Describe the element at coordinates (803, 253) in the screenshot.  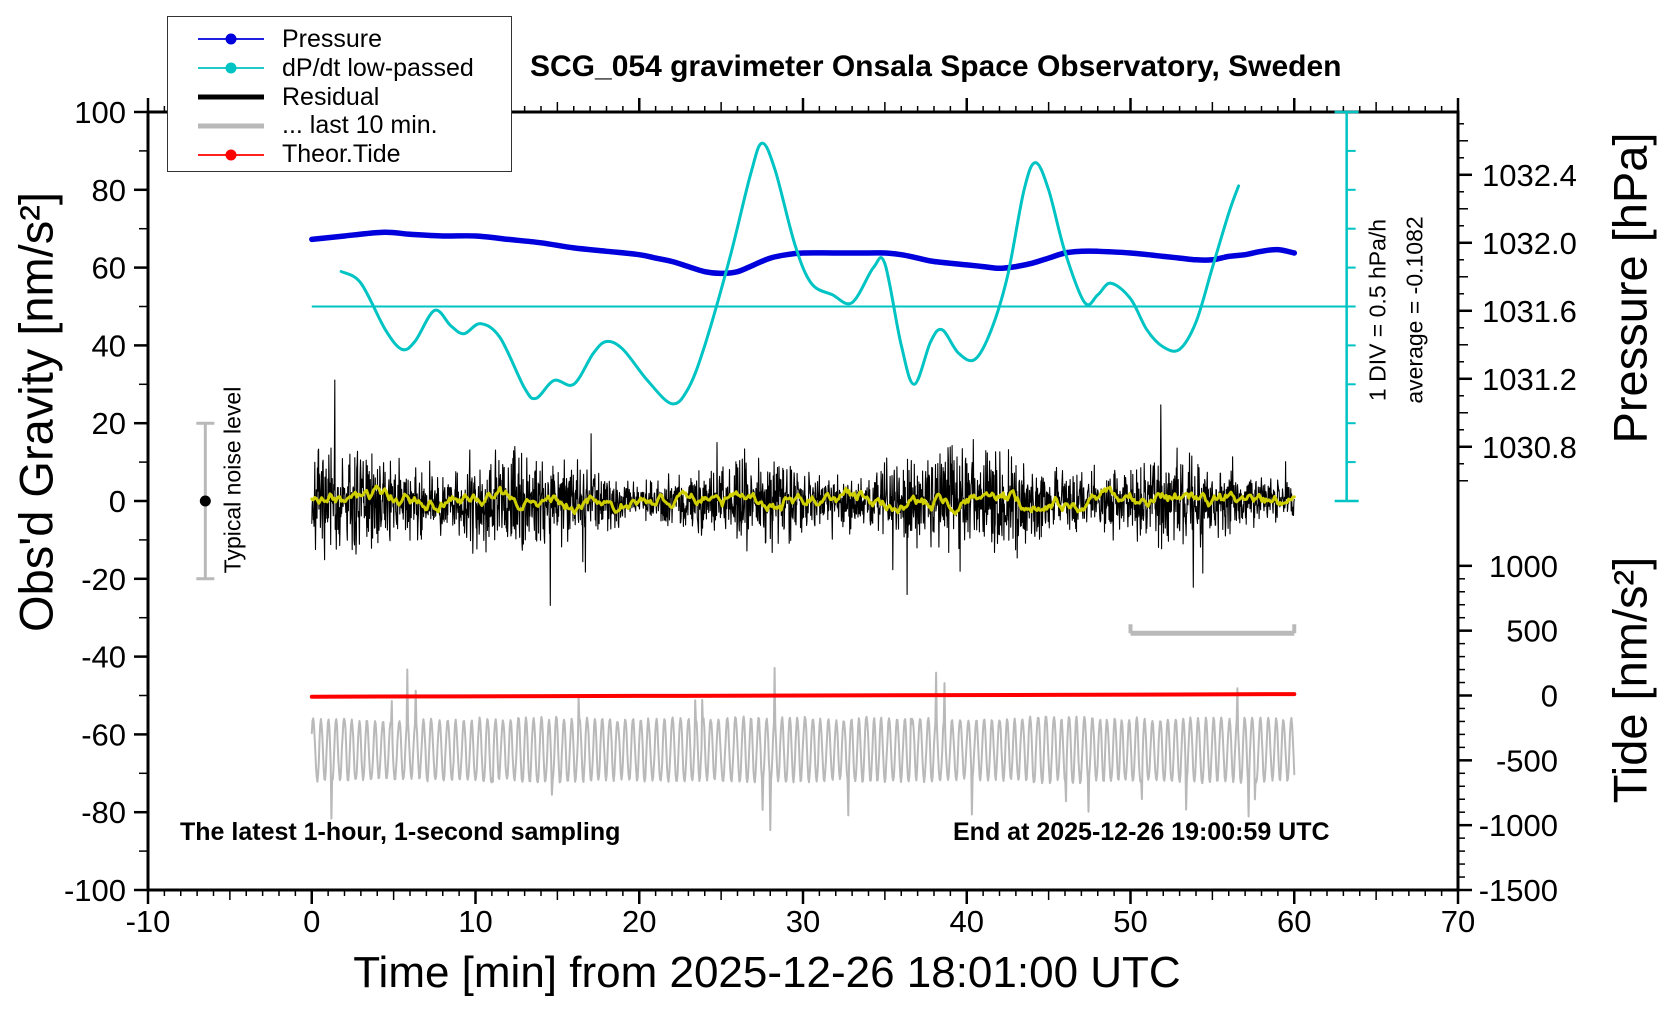
I see `series-pressure` at that location.